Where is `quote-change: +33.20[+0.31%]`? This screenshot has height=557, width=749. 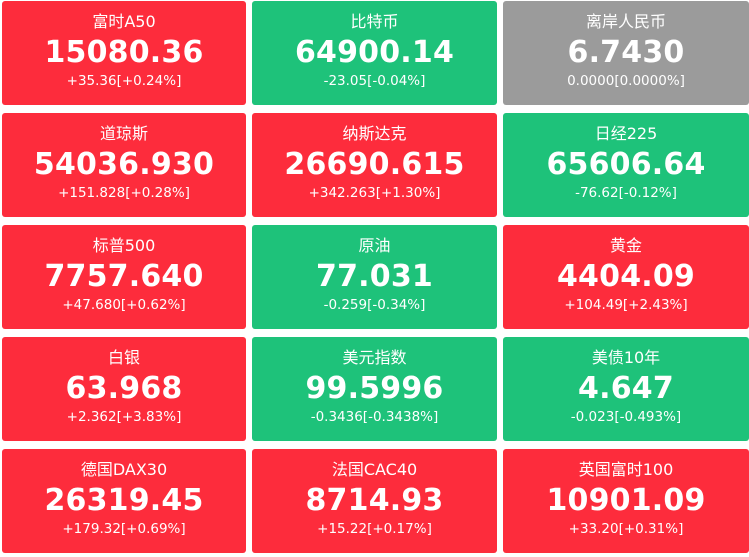 quote-change: +33.20[+0.31%] is located at coordinates (626, 529).